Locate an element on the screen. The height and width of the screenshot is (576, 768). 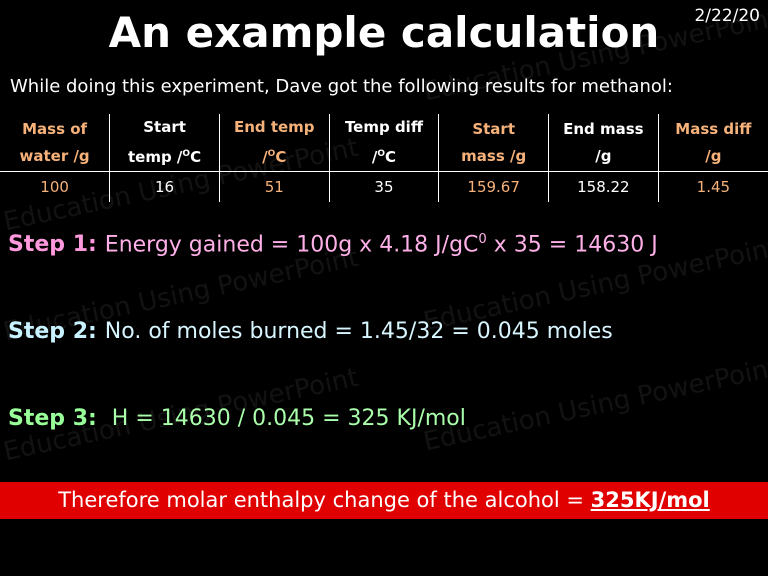
header-text: water /g is located at coordinates (54, 155).